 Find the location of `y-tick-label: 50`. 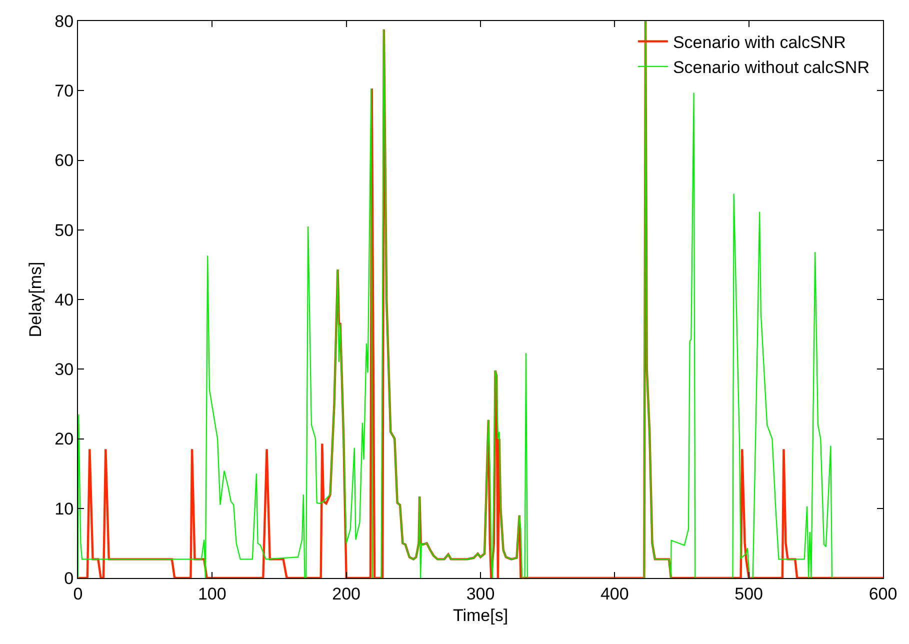

y-tick-label: 50 is located at coordinates (64, 230).